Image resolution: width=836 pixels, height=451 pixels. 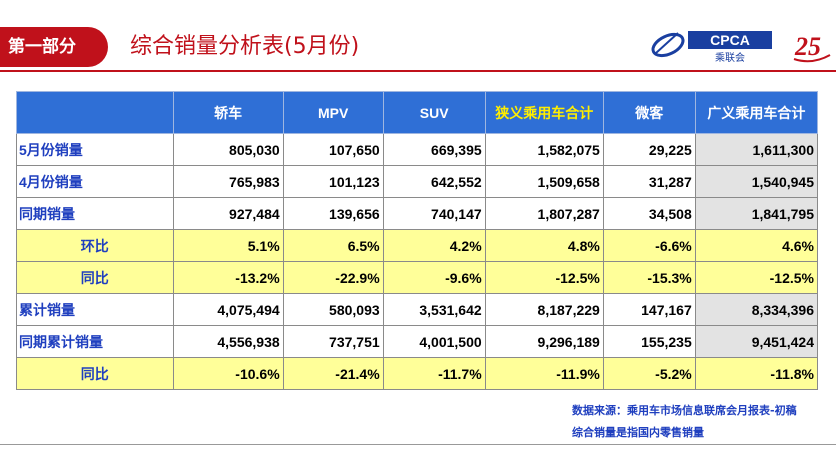 I want to click on row-label: 同期销量, so click(x=95, y=213).